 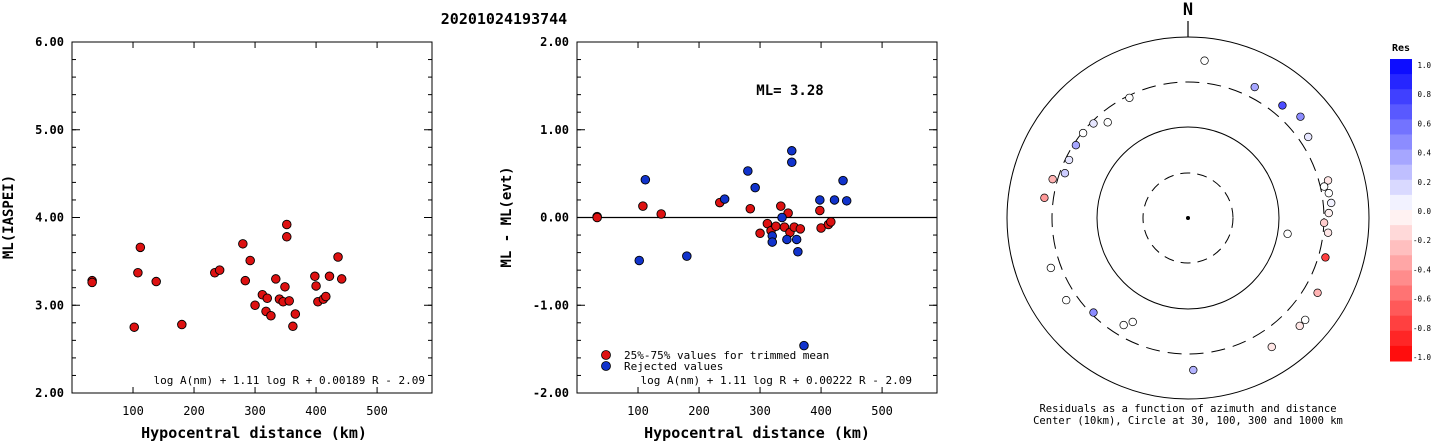 I want to click on y-tick-label: 2.00, so click(x=49, y=393).